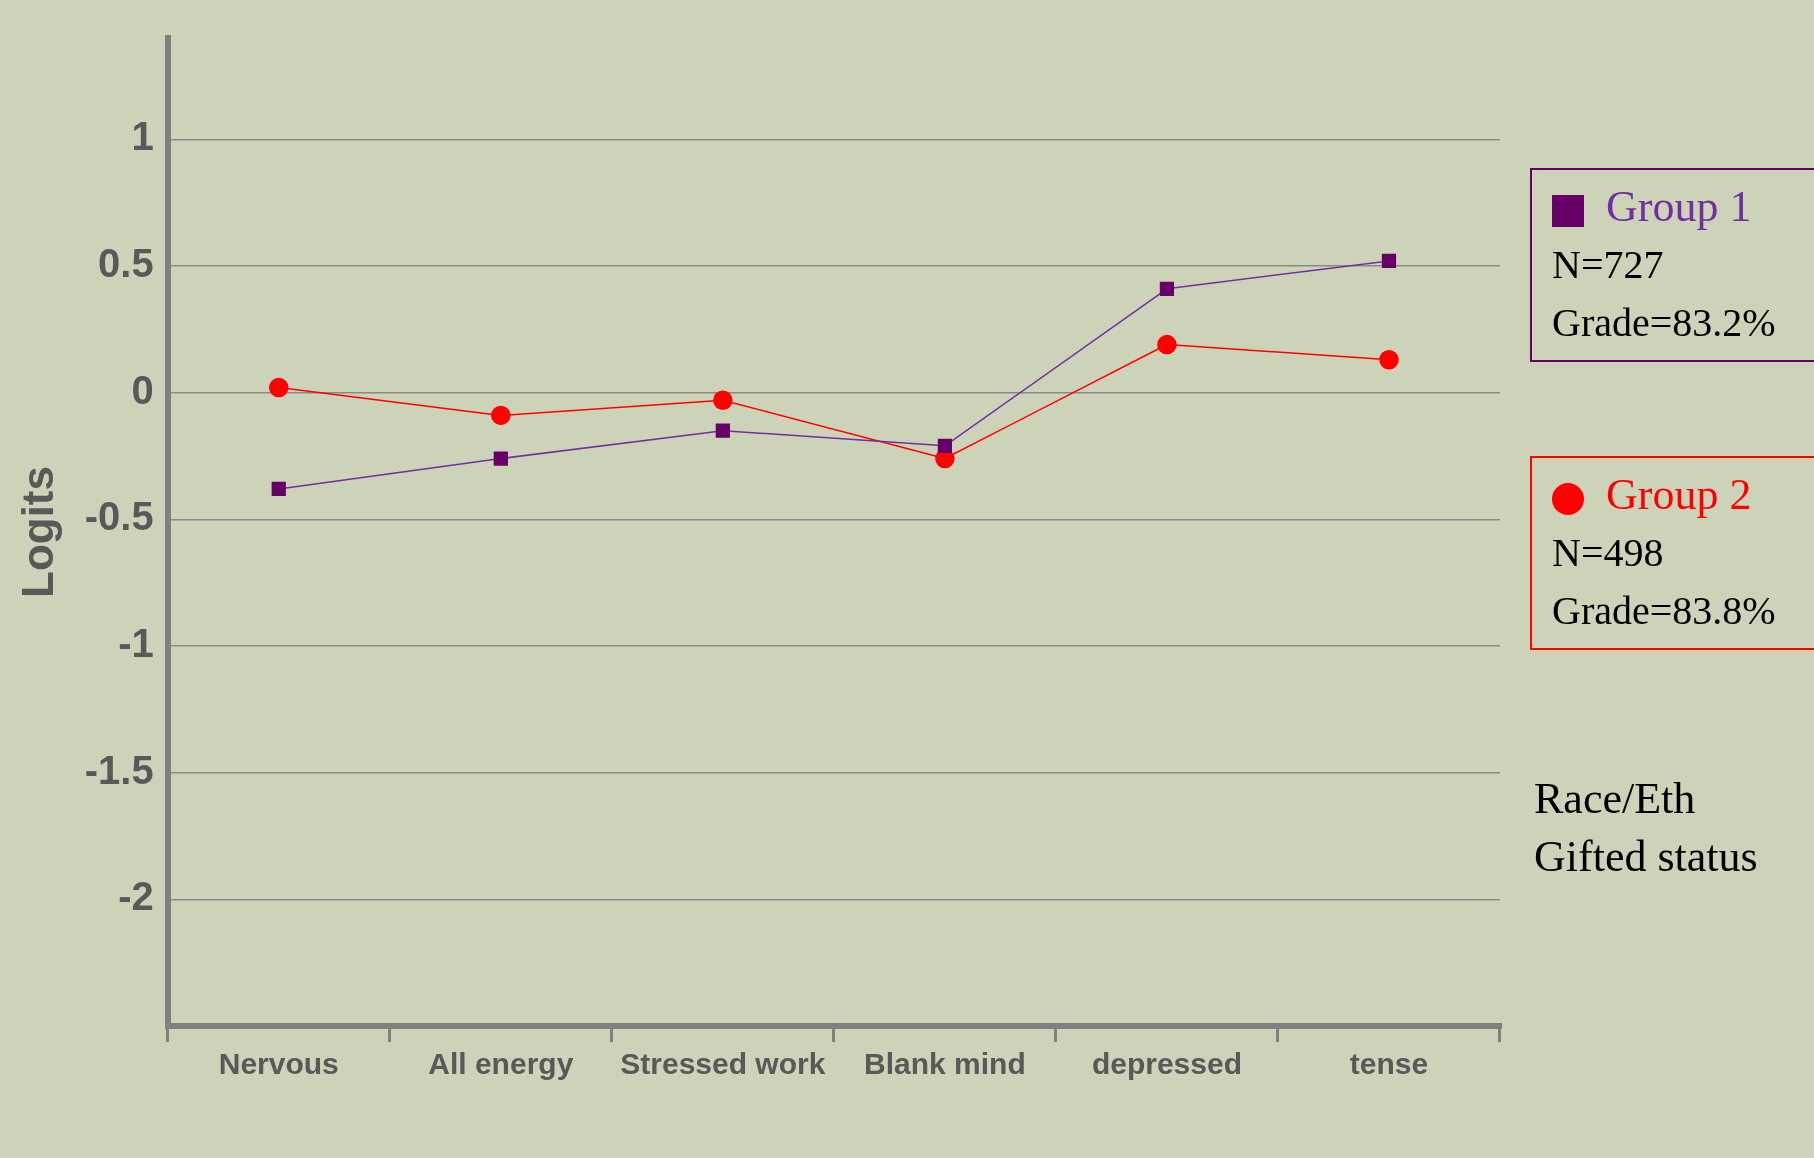 Image resolution: width=1814 pixels, height=1158 pixels. I want to click on y-tick-label: -1, so click(136, 643).